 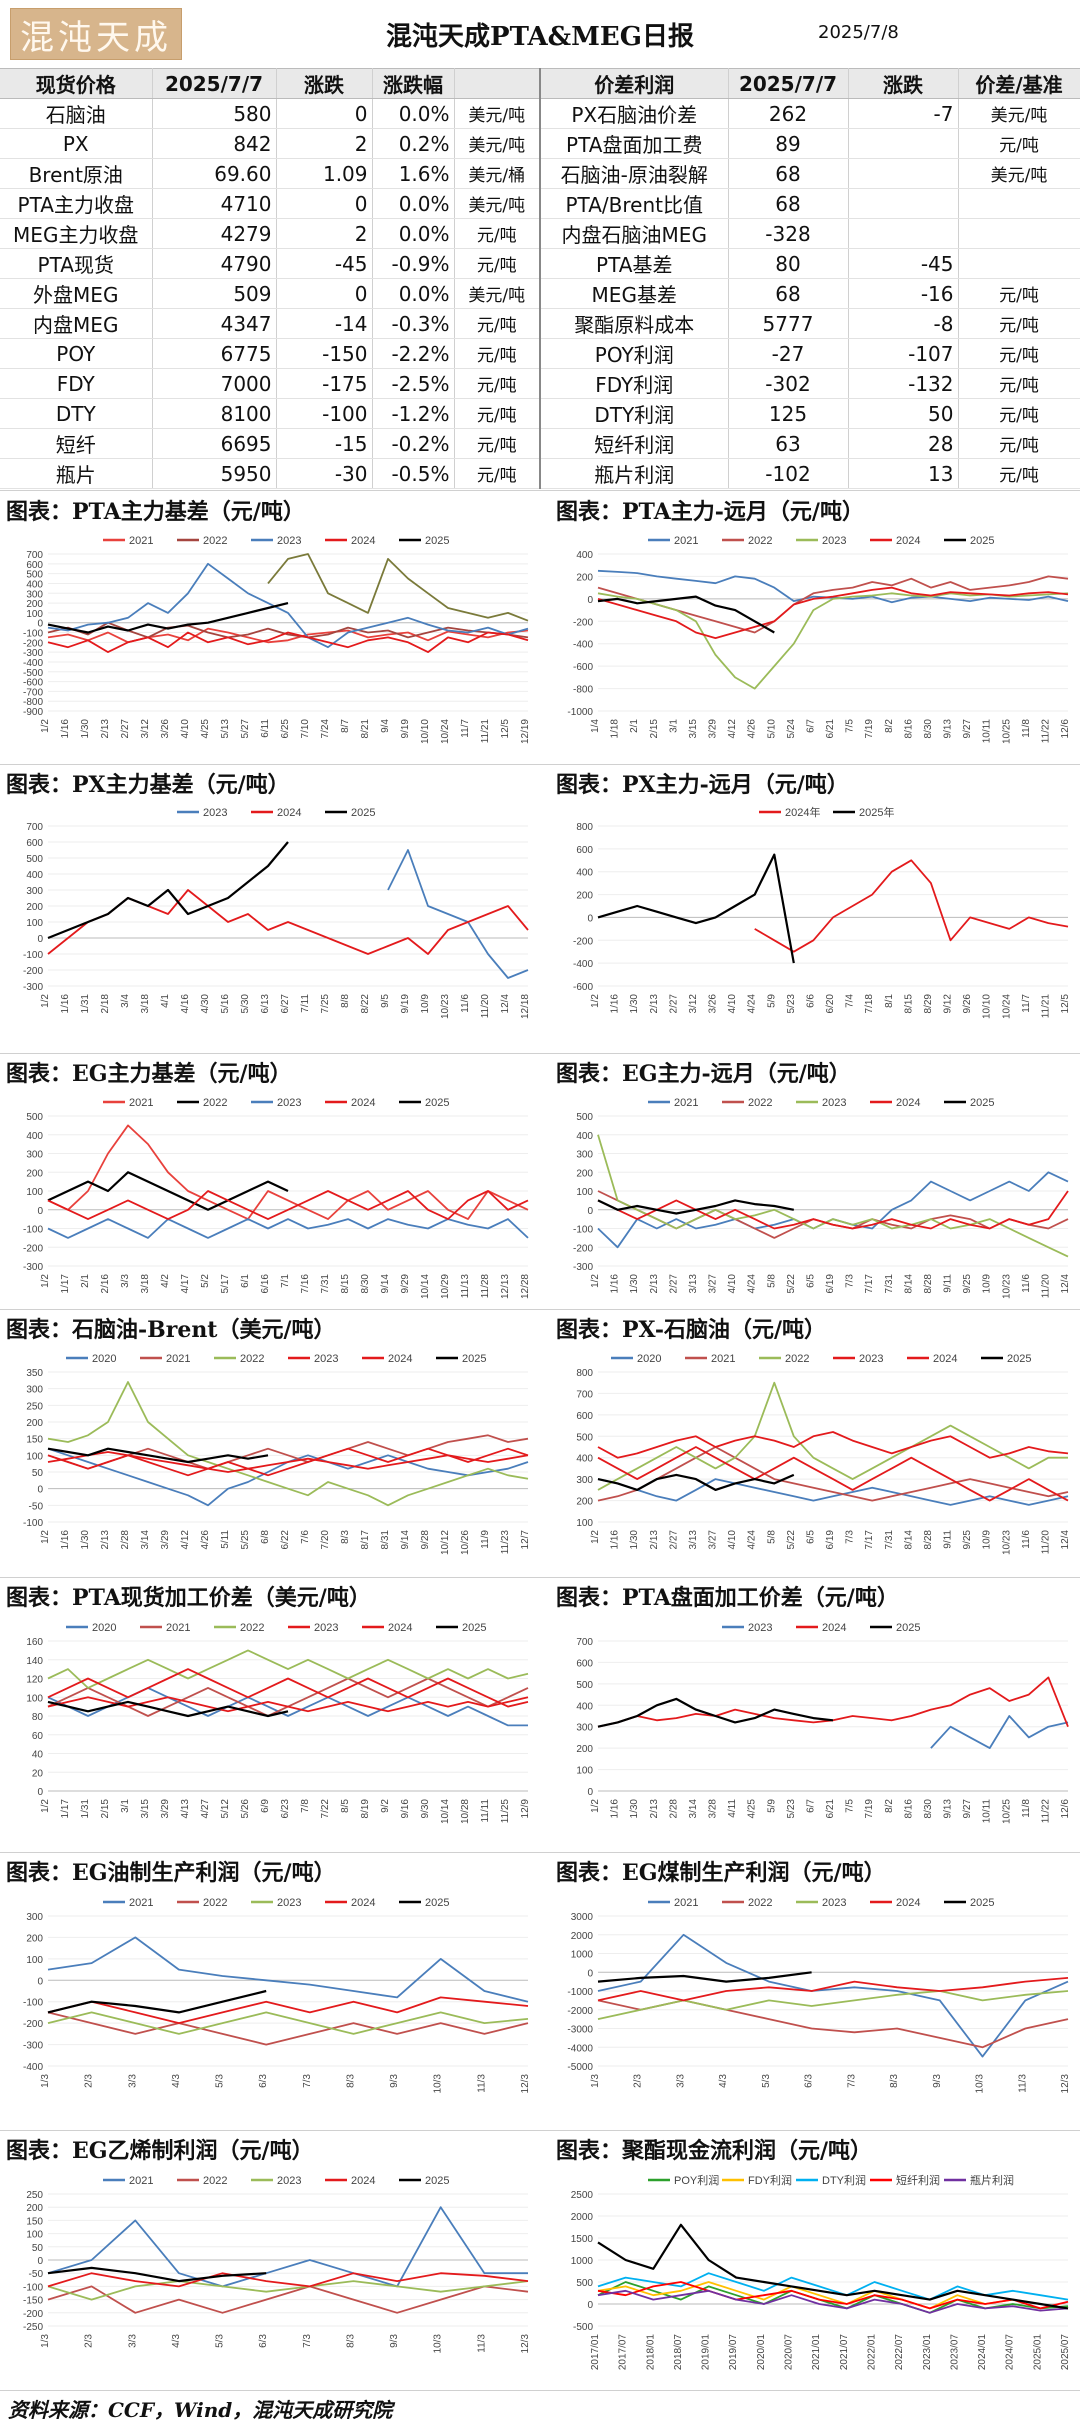 What do you see at coordinates (788, 473) in the screenshot?
I see `table-cell: -102` at bounding box center [788, 473].